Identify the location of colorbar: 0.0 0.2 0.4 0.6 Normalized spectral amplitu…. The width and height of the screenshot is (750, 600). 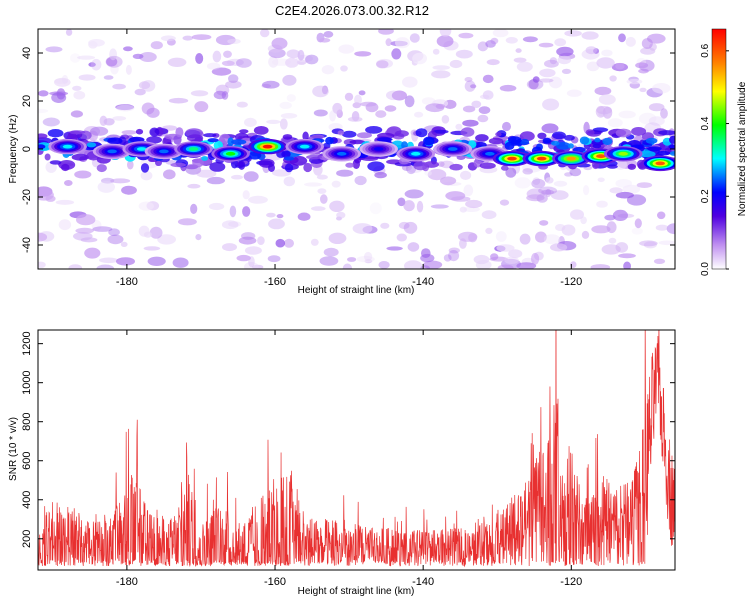
(724, 152).